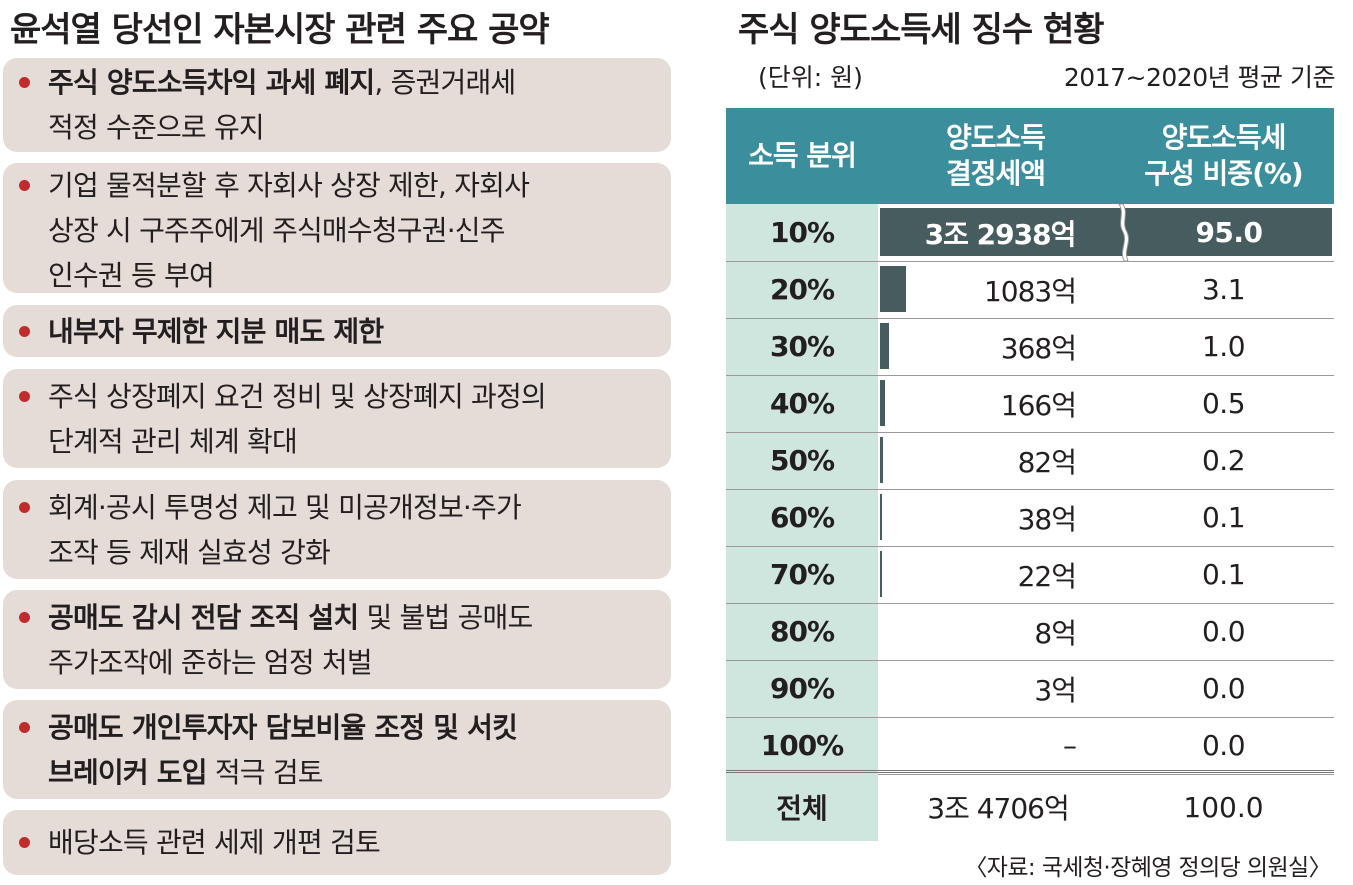 The image size is (1353, 885). What do you see at coordinates (995, 173) in the screenshot?
I see `header-amount-line2: 결정세액` at bounding box center [995, 173].